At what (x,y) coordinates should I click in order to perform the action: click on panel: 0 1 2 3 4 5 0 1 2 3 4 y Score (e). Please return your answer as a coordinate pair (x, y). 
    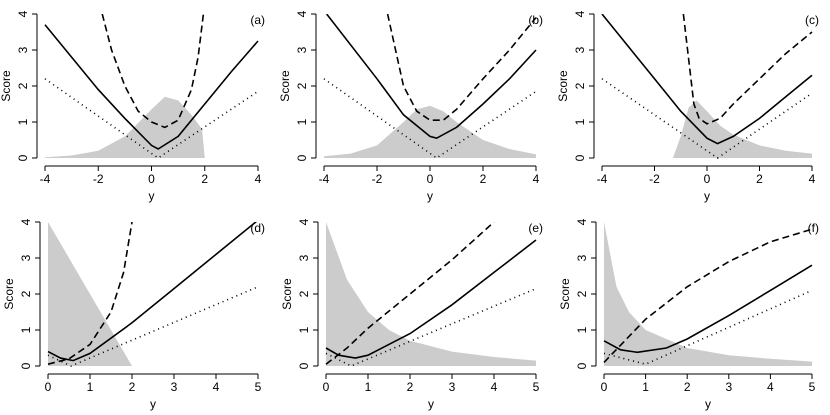
    Looking at the image, I should click on (411, 314).